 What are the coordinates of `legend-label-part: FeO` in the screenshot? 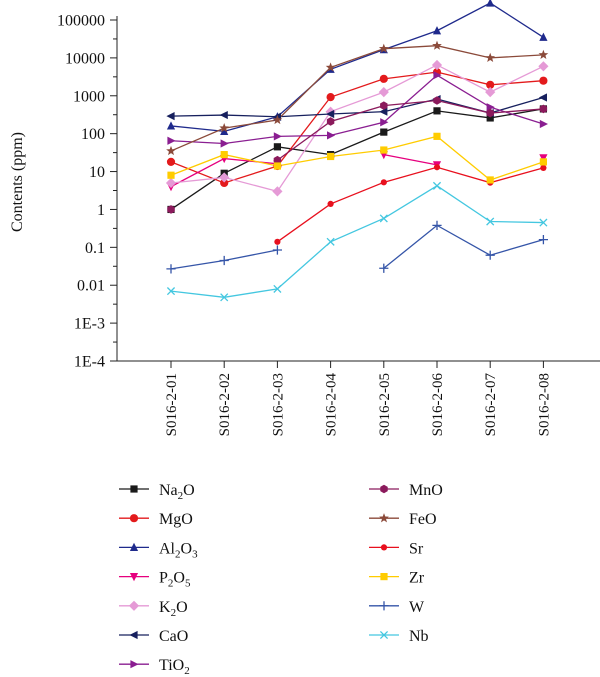 It's located at (423, 519).